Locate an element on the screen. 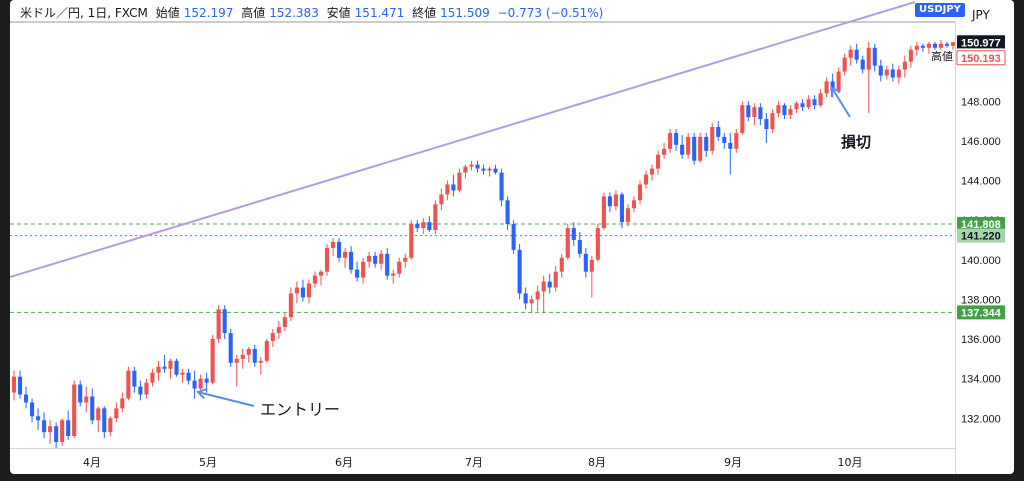 The width and height of the screenshot is (1024, 481). x-tick-label: 6月 is located at coordinates (344, 462).